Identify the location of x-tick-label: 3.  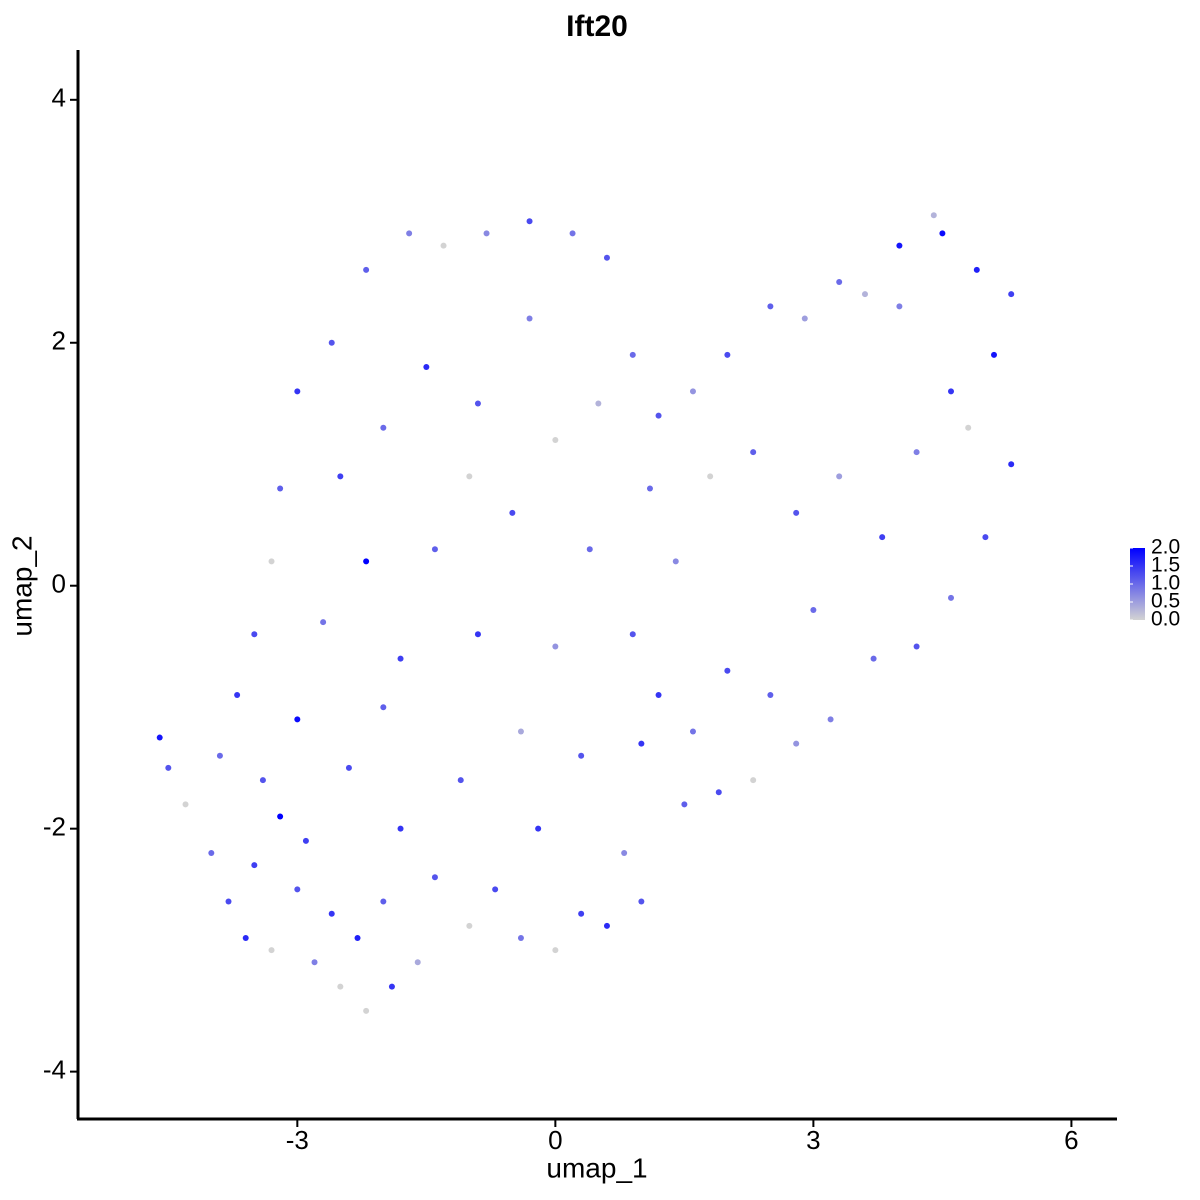
(813, 1140).